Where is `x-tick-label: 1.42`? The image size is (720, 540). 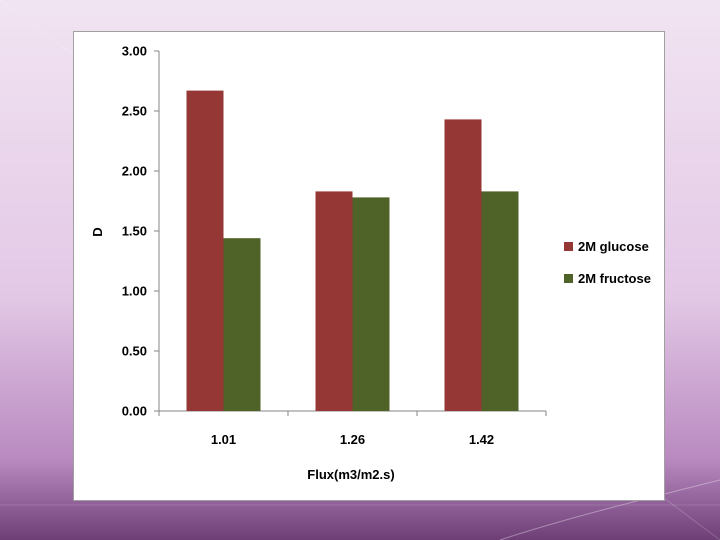 x-tick-label: 1.42 is located at coordinates (481, 439).